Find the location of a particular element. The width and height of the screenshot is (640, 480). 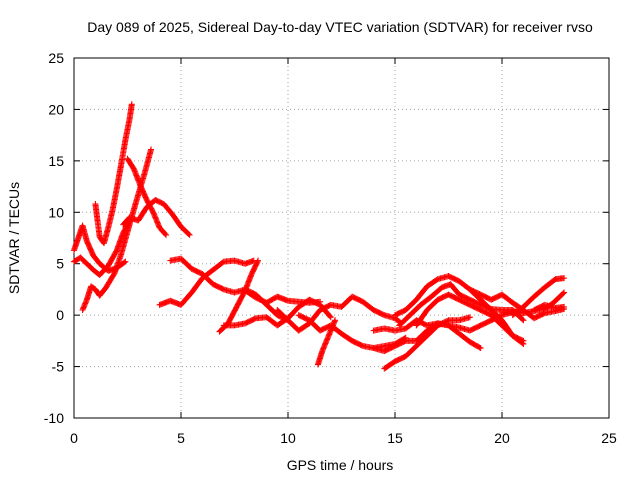

y-tick-label: 0 is located at coordinates (60, 315).